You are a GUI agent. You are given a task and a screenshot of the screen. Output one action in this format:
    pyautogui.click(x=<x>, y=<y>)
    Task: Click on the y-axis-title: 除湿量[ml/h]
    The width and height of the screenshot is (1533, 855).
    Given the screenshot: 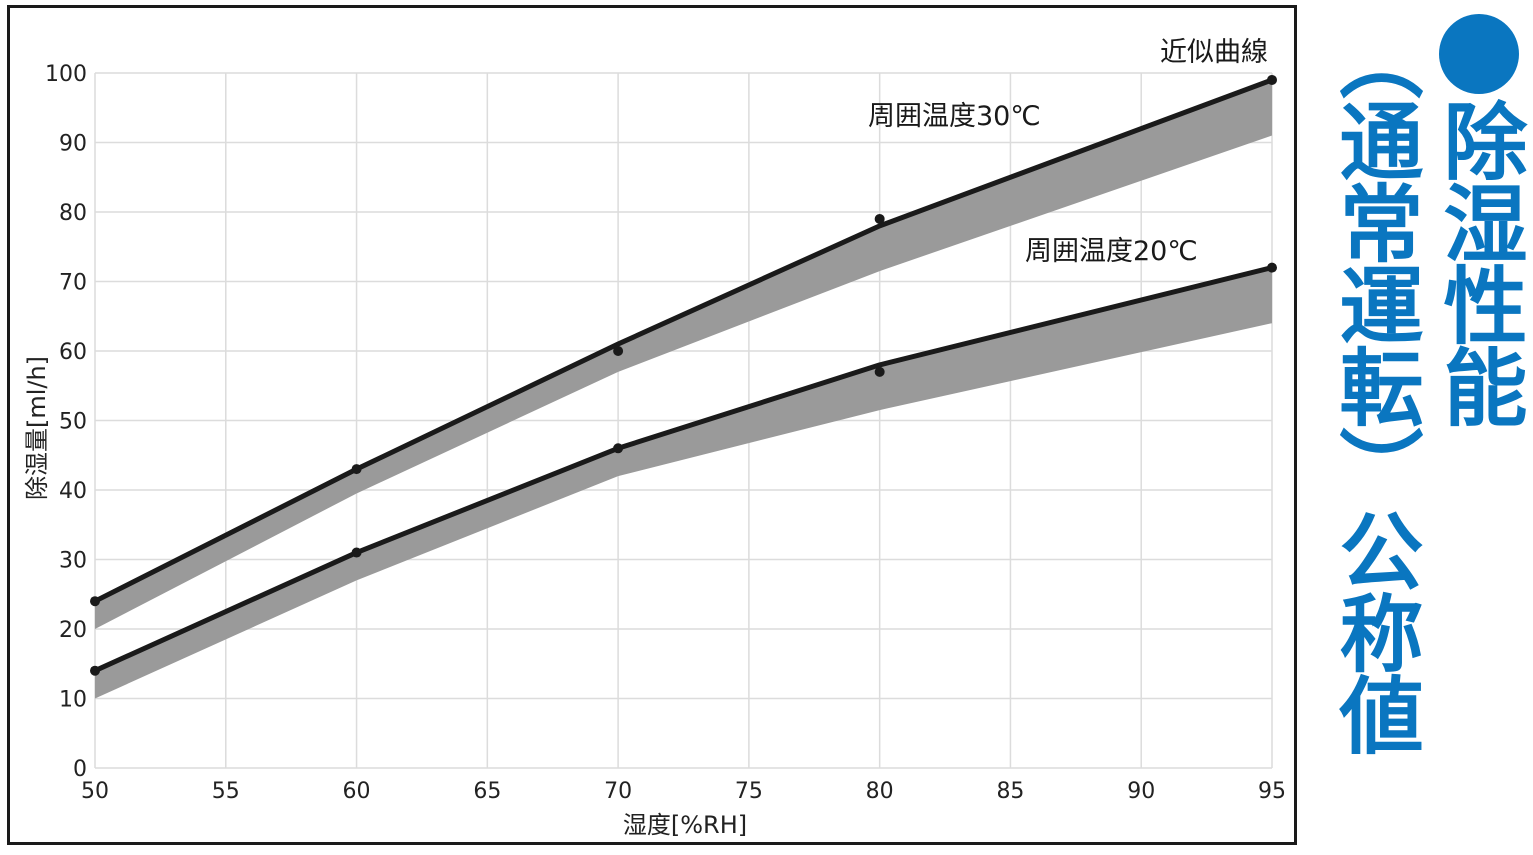 What is the action you would take?
    pyautogui.click(x=37, y=428)
    